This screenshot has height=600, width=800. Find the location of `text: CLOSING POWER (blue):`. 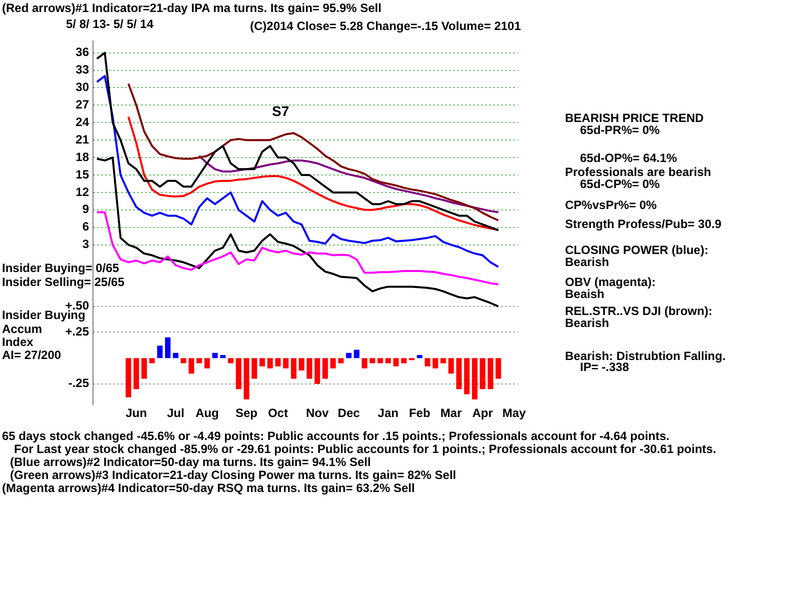

text: CLOSING POWER (blue): is located at coordinates (636, 250).